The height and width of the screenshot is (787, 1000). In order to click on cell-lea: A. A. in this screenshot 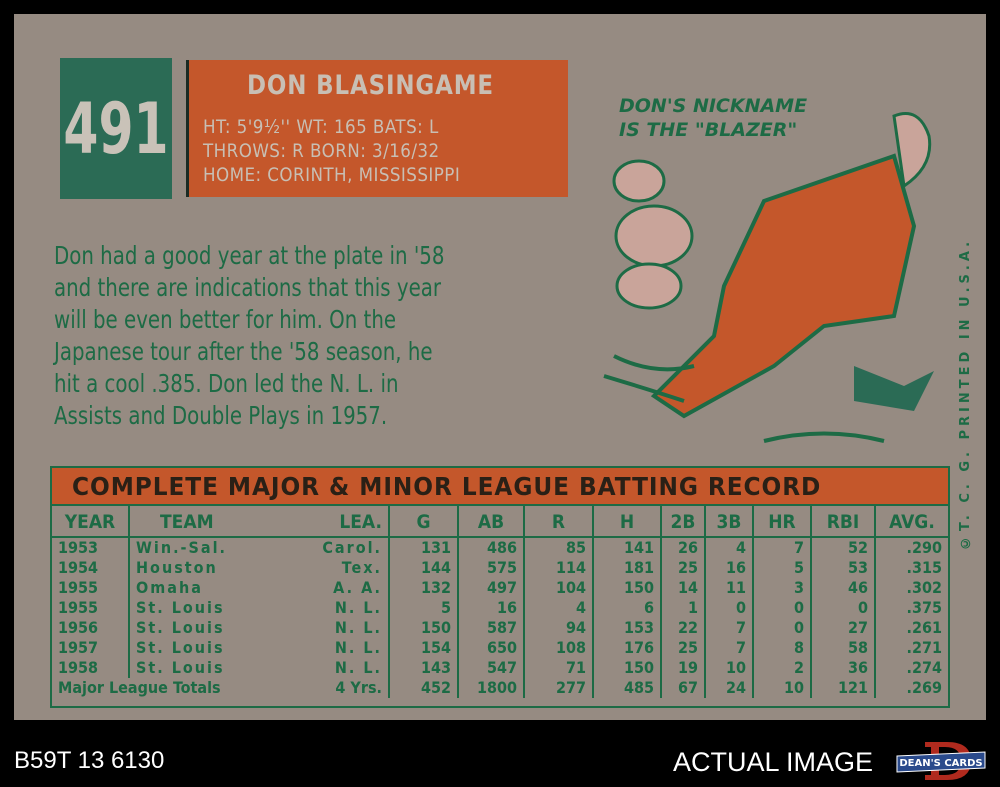, I will do `click(357, 587)`.